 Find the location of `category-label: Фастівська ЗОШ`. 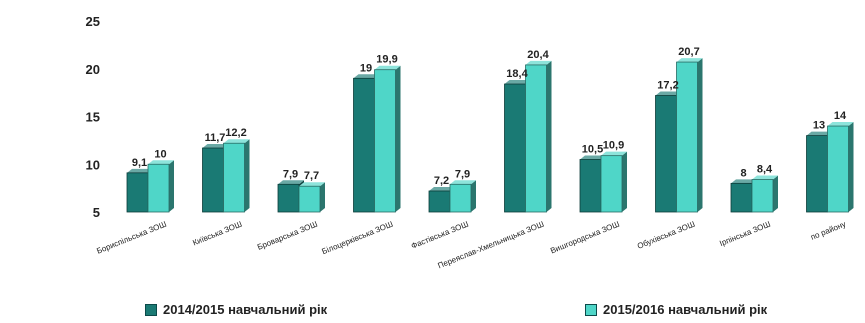

category-label: Фастівська ЗОШ is located at coordinates (440, 235).